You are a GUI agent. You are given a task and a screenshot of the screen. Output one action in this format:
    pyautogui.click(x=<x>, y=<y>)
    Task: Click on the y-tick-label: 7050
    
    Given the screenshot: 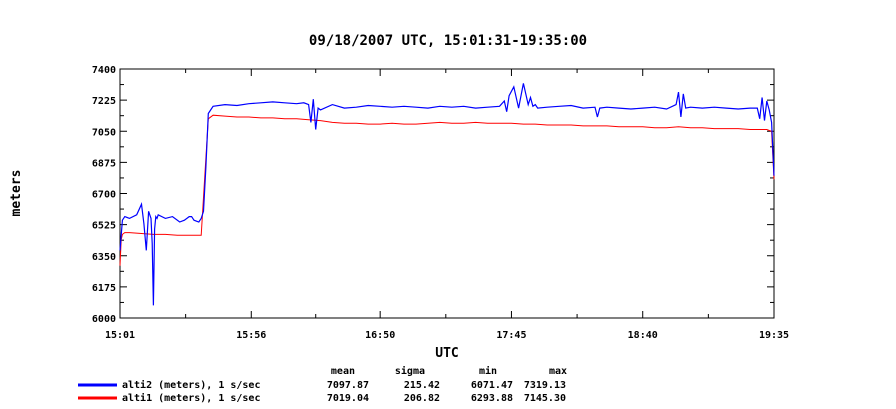 What is the action you would take?
    pyautogui.click(x=104, y=132)
    